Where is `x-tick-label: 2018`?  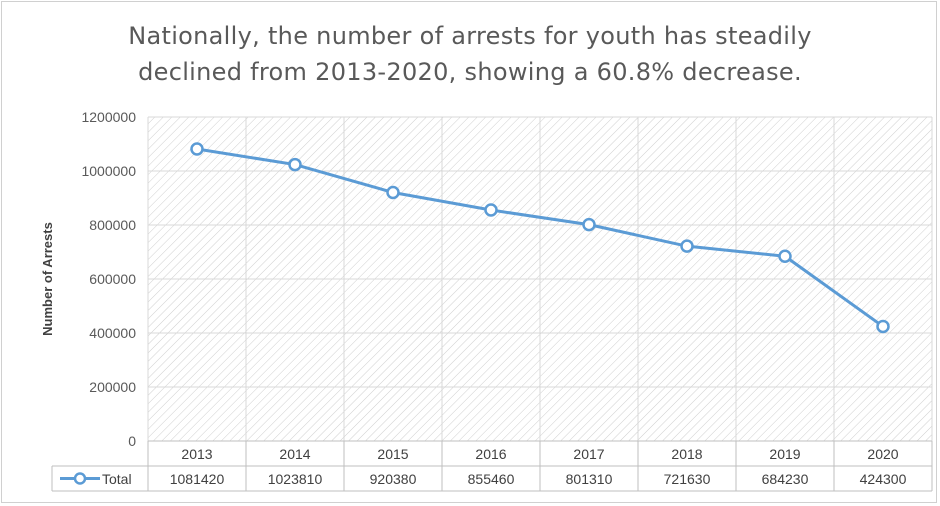
x-tick-label: 2018 is located at coordinates (686, 454).